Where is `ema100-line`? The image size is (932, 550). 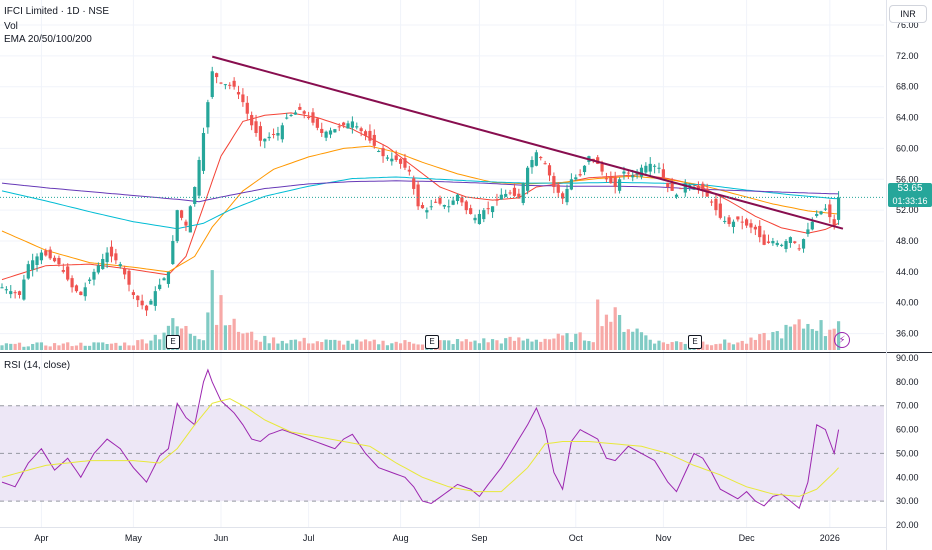
ema100-line is located at coordinates (420, 203).